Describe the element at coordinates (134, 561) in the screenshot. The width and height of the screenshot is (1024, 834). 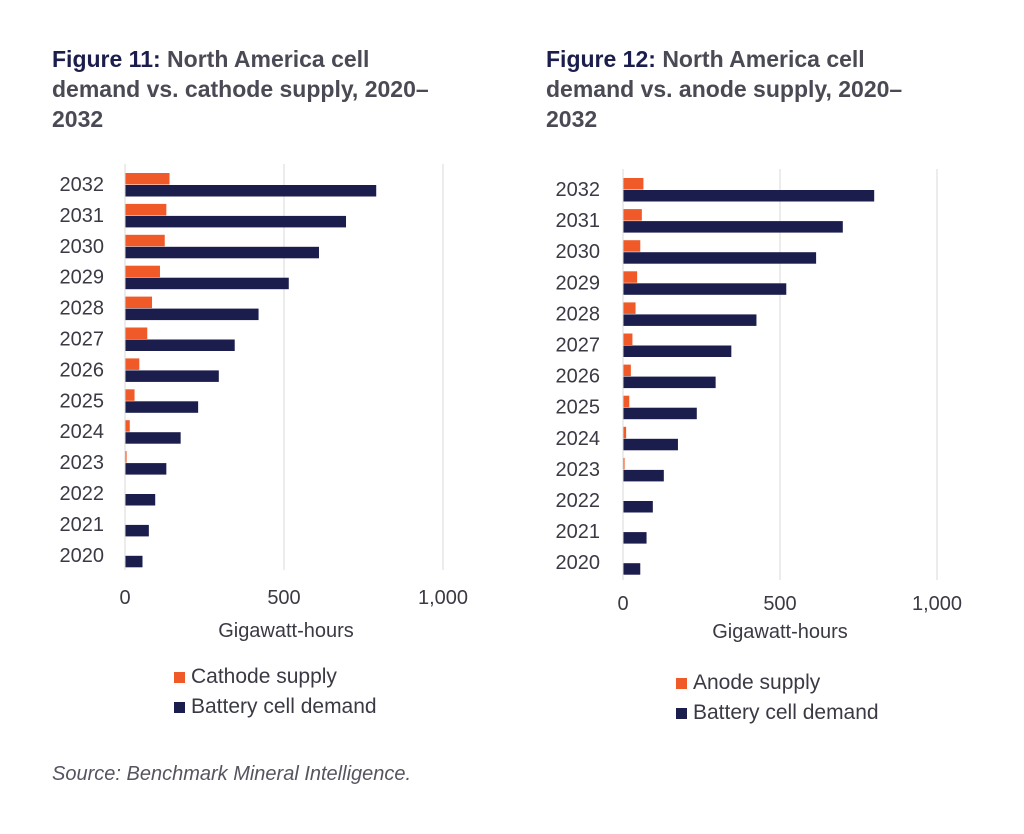
I see `fig11-bar-battery-cell-demand-2020` at that location.